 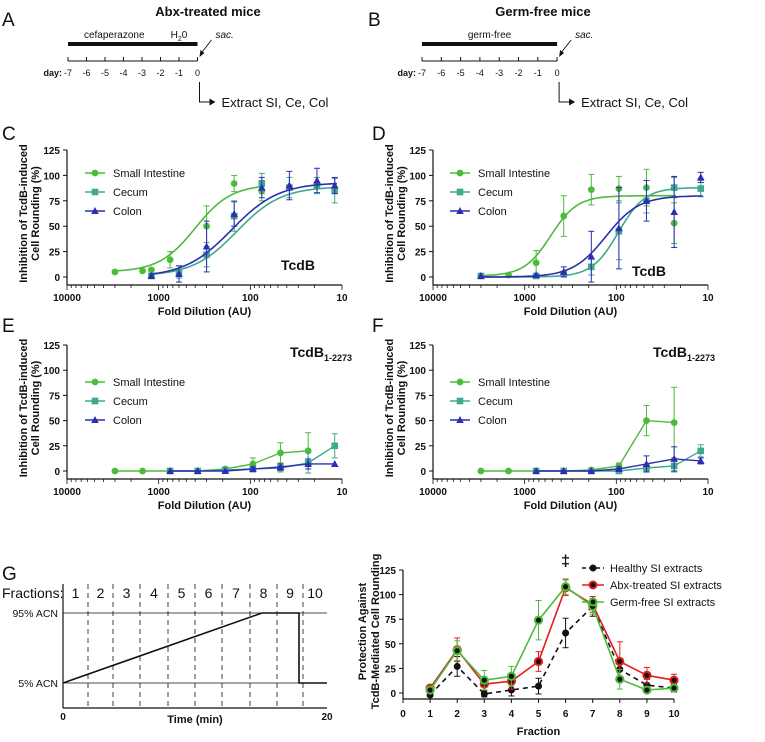 I want to click on panel-d-legend-label: Cecum, so click(x=495, y=193).